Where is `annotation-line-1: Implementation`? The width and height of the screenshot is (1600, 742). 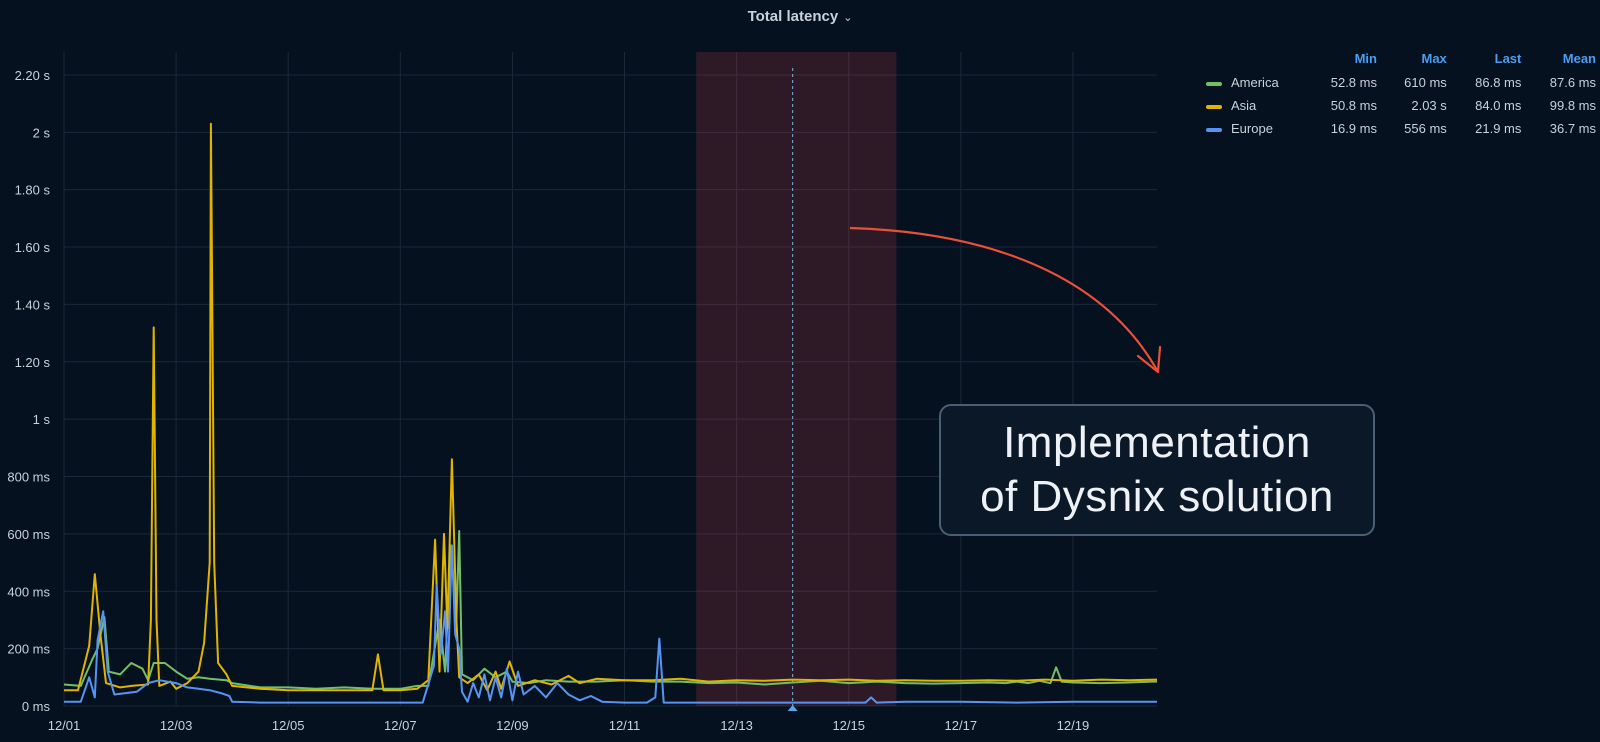 annotation-line-1: Implementation is located at coordinates (1157, 442).